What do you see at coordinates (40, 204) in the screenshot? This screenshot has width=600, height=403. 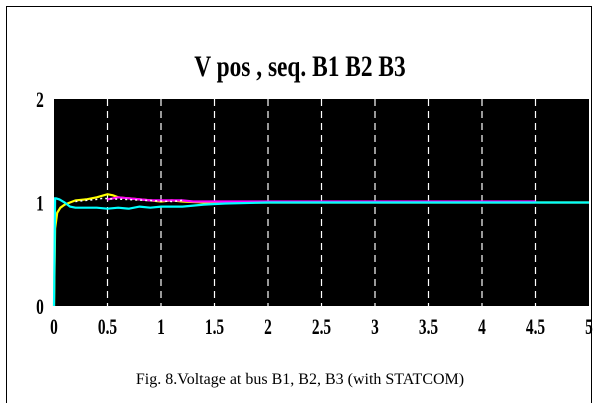 I see `y-tick-label-1: 1` at bounding box center [40, 204].